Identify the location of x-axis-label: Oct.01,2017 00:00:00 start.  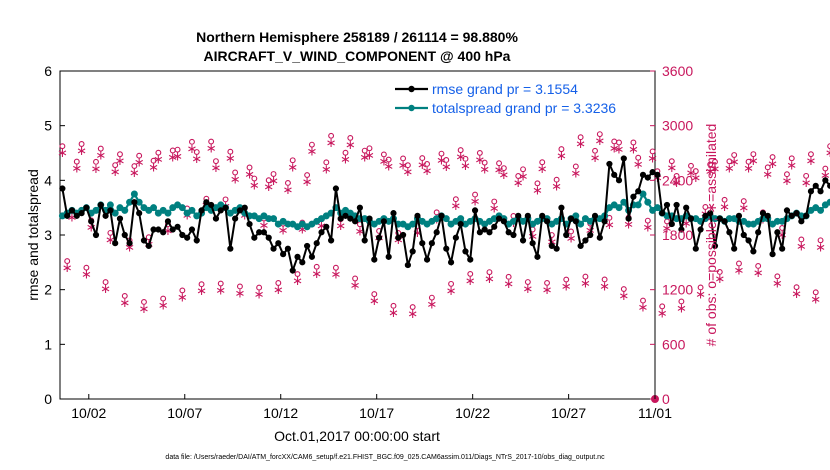
(357, 436).